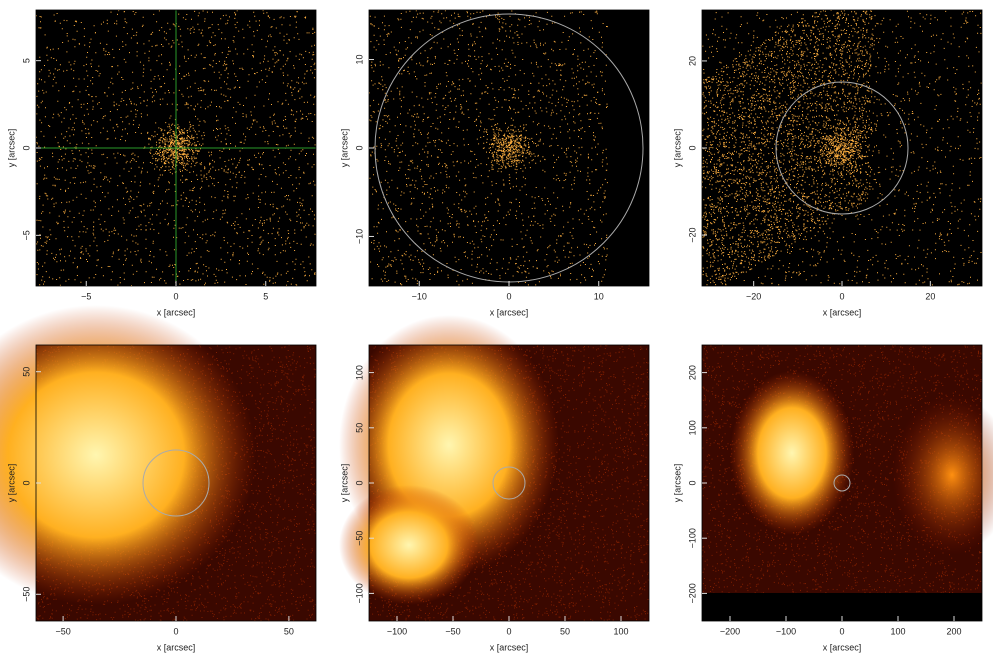 The height and width of the screenshot is (659, 993). Describe the element at coordinates (359, 236) in the screenshot. I see `y-tick-label: −10` at that location.